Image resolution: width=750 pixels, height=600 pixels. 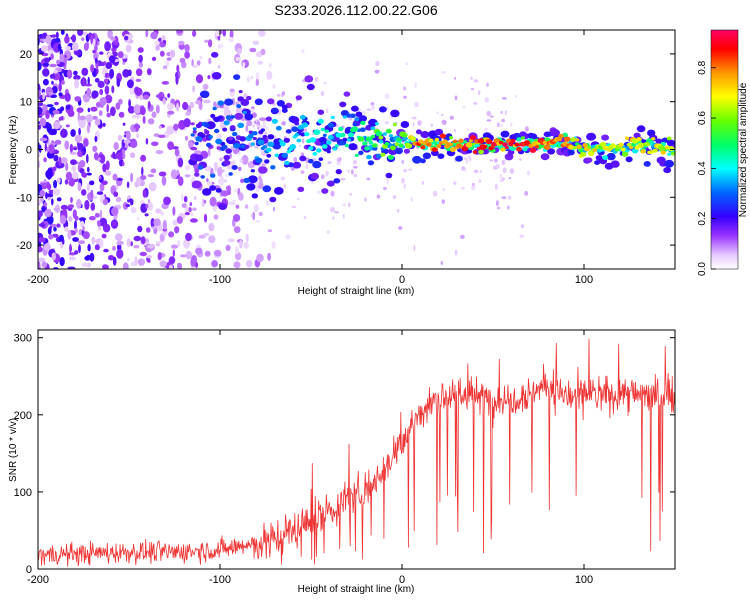 What do you see at coordinates (706, 168) in the screenshot?
I see `colorbar-ticks: 0.0 0.2 0.4 0.6 0.8` at bounding box center [706, 168].